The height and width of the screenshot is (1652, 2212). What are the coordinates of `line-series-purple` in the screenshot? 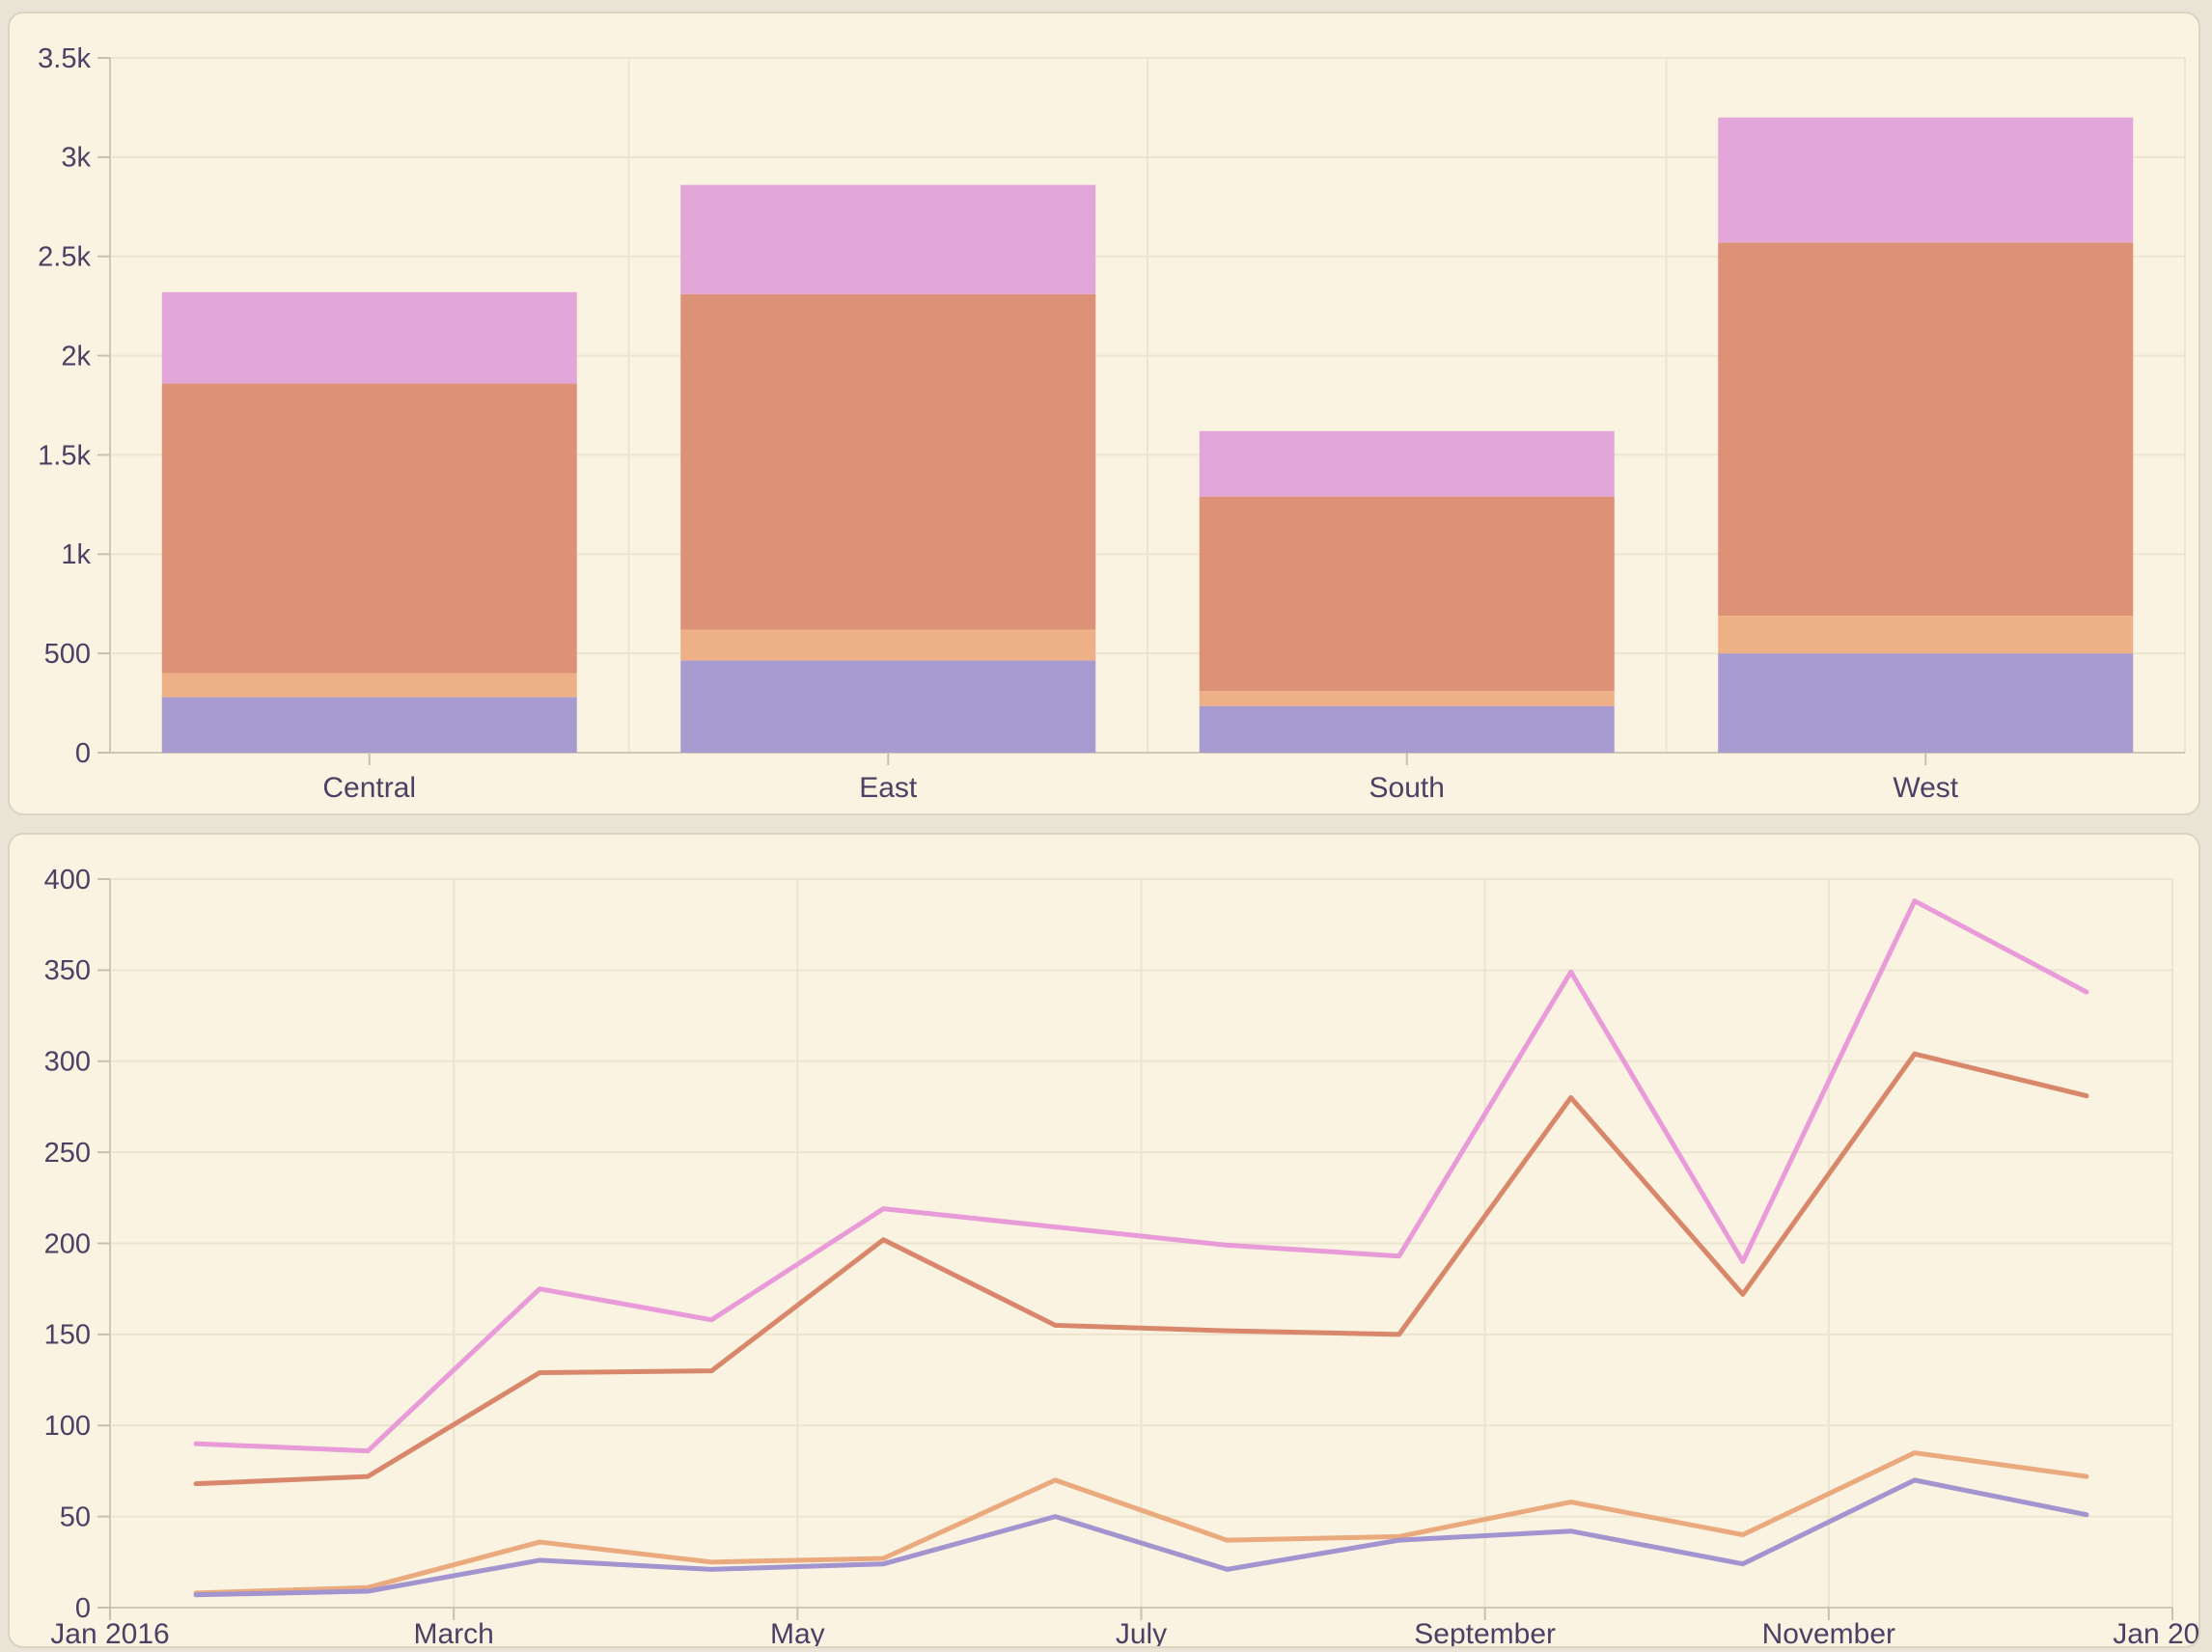 It's located at (1141, 1537).